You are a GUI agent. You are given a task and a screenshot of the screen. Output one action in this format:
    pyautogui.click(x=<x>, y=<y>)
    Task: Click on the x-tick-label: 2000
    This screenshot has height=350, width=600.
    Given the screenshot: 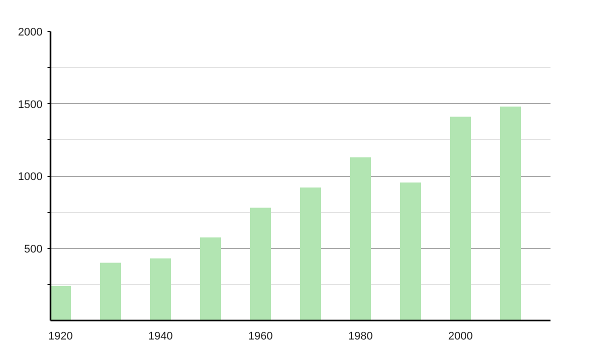 What is the action you would take?
    pyautogui.click(x=460, y=336)
    